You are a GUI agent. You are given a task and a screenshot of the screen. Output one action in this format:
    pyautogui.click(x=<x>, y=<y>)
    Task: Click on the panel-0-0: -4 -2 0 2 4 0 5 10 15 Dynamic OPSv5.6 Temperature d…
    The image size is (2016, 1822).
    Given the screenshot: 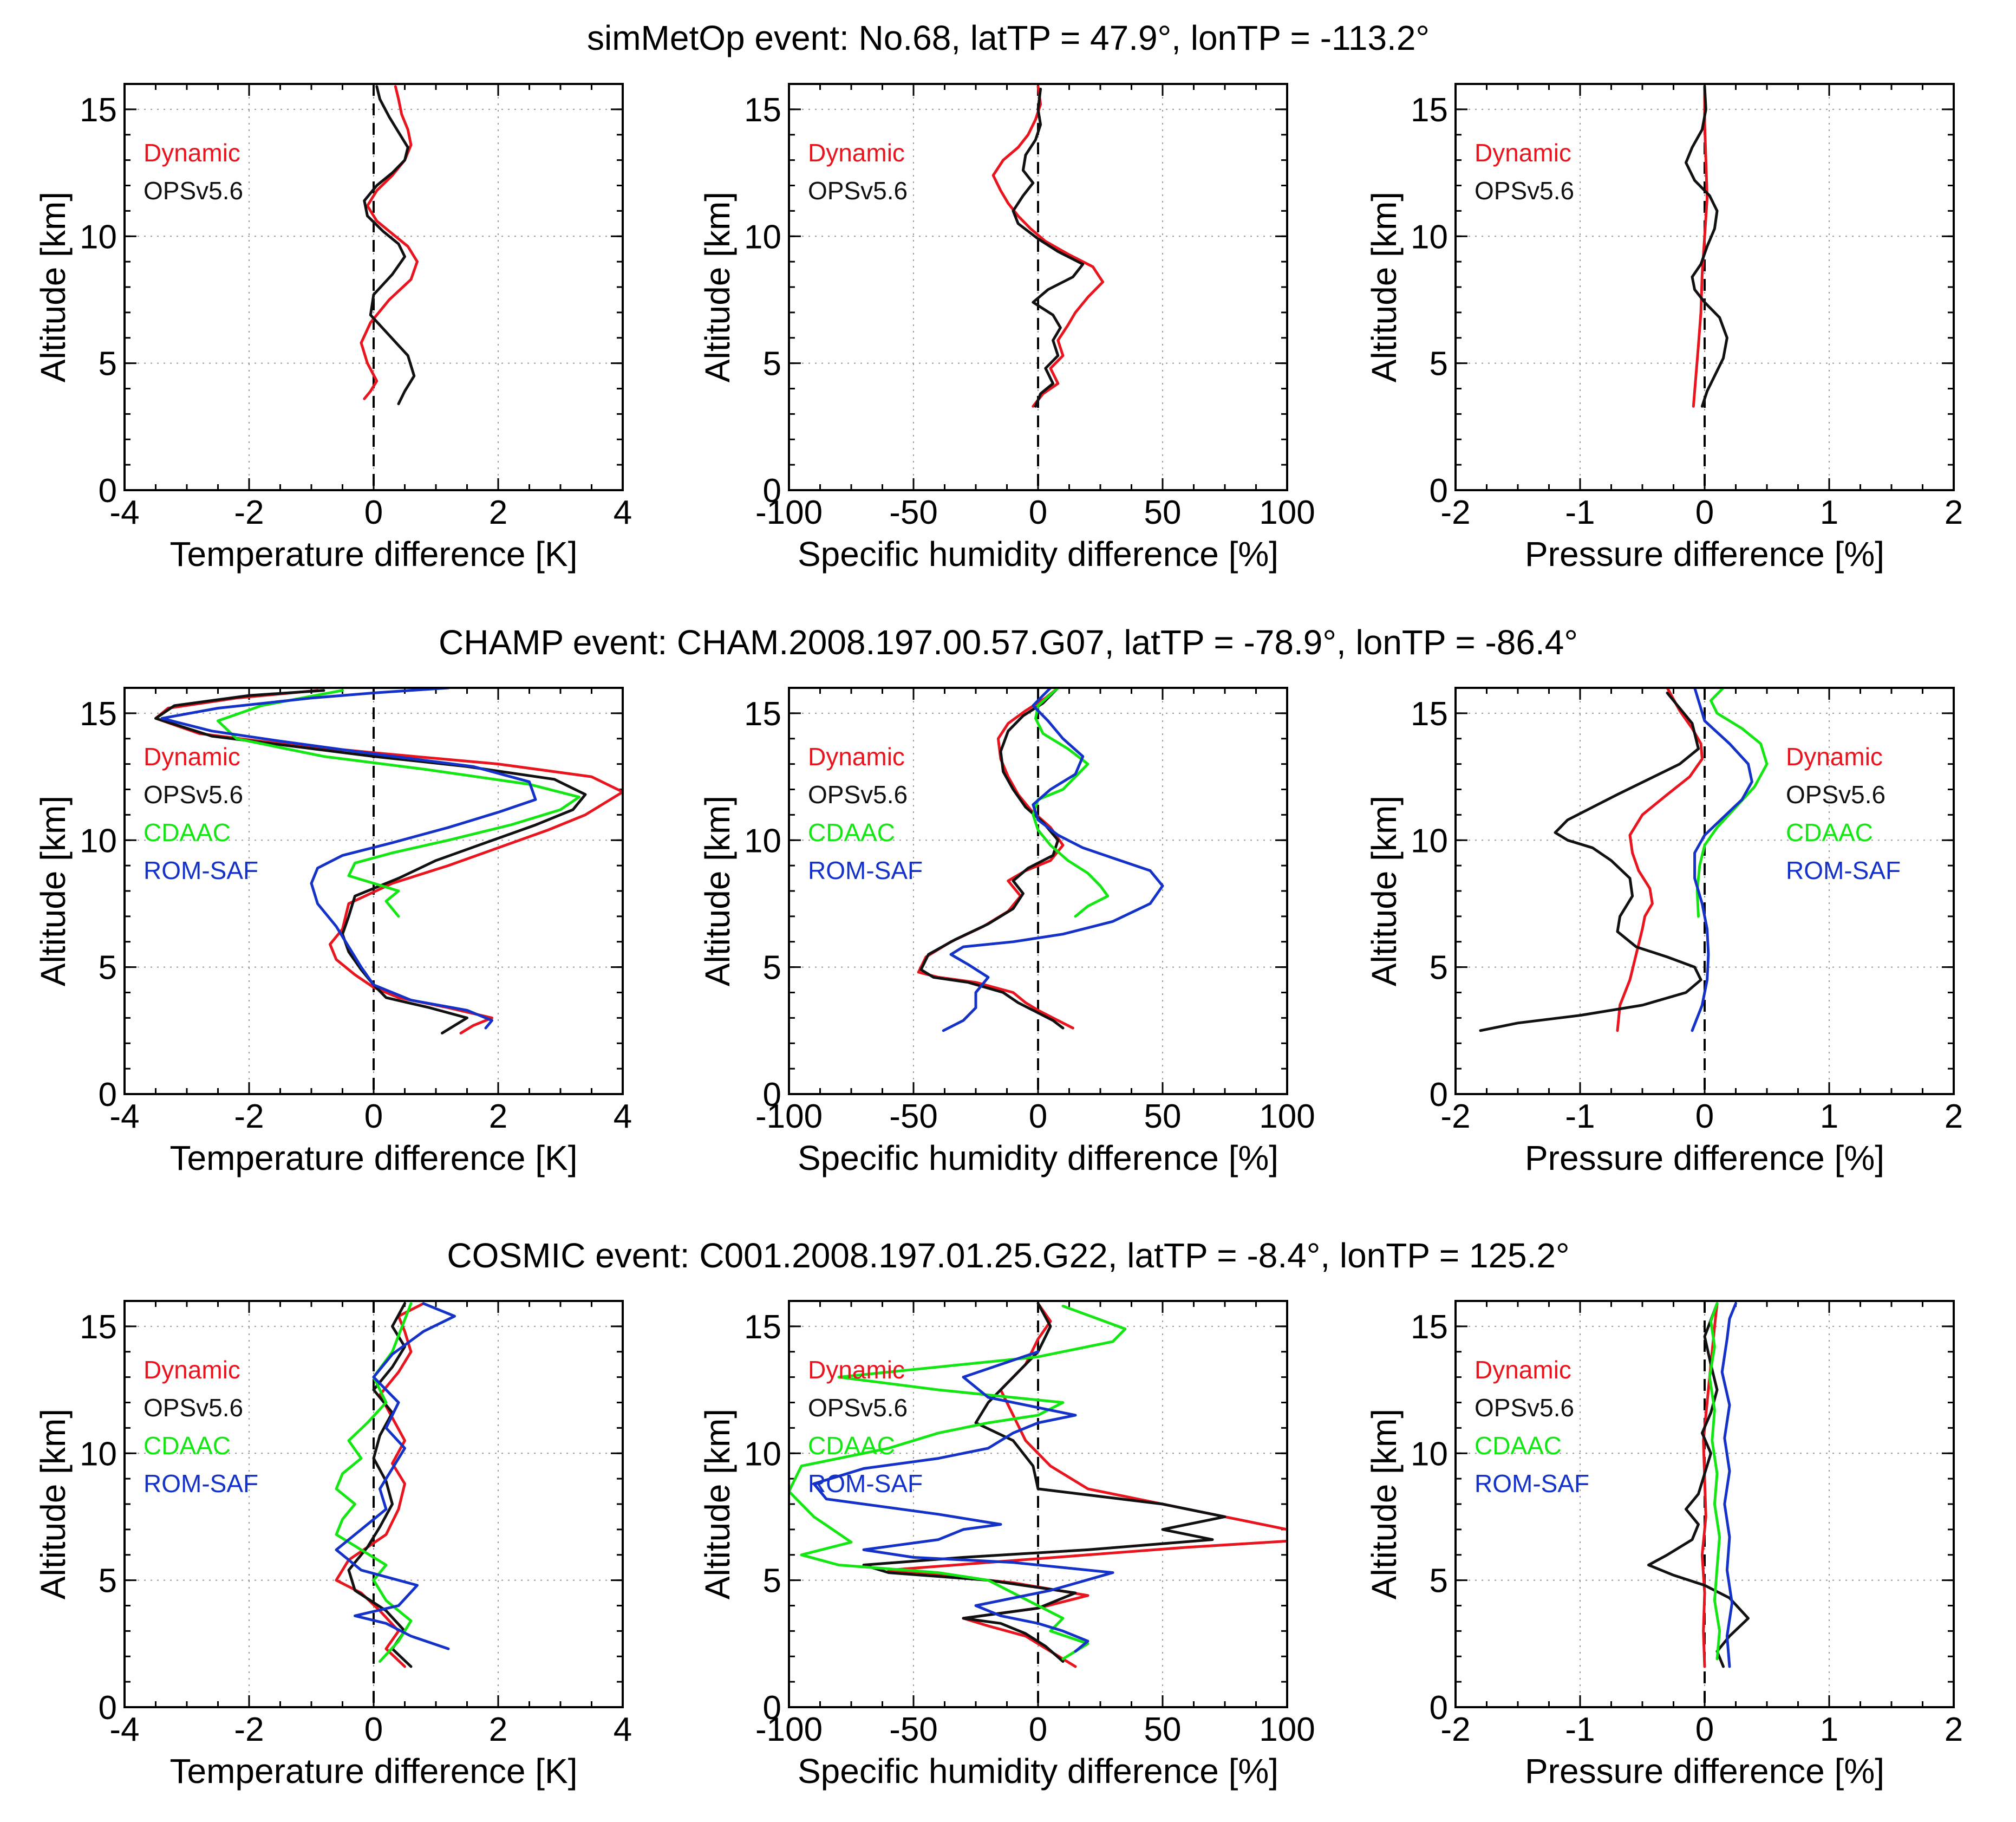 What is the action you would take?
    pyautogui.click(x=333, y=328)
    